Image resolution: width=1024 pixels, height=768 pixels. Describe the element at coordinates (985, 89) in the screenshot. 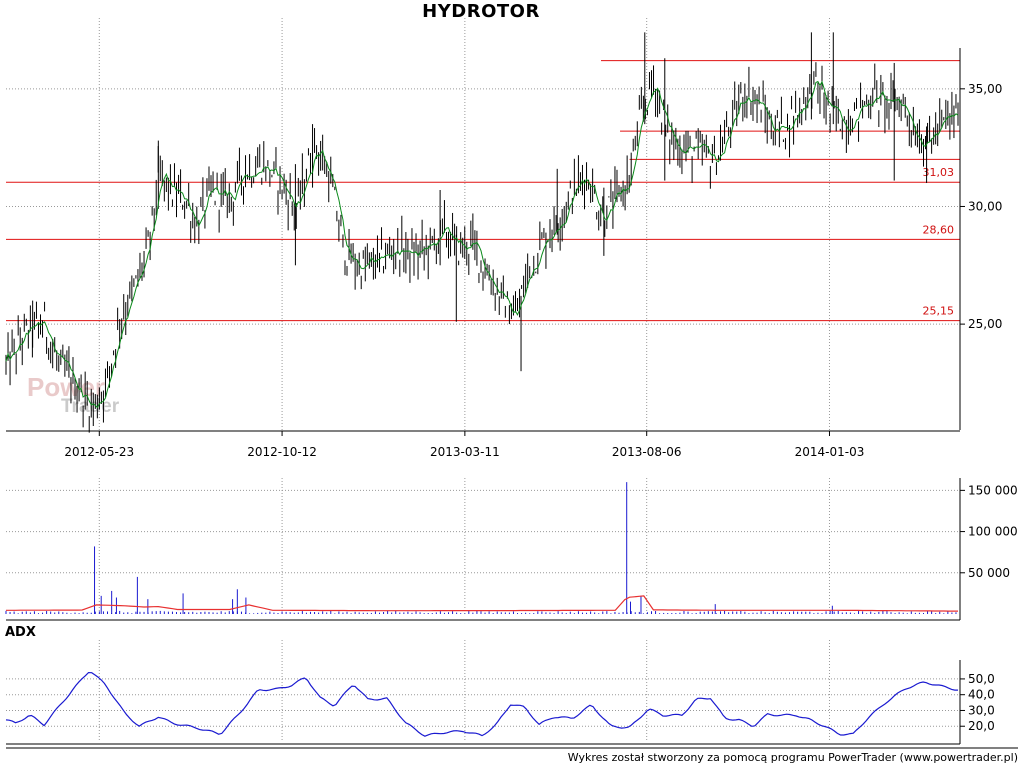

I see `price-y-tick-label: 35,00` at that location.